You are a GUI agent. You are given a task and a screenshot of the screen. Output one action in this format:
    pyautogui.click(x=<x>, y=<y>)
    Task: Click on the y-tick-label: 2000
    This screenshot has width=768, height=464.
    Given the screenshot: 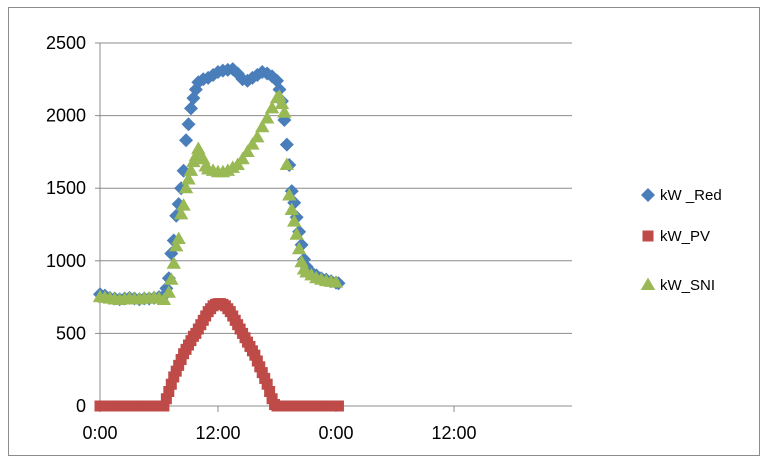 What is the action you would take?
    pyautogui.click(x=66, y=116)
    